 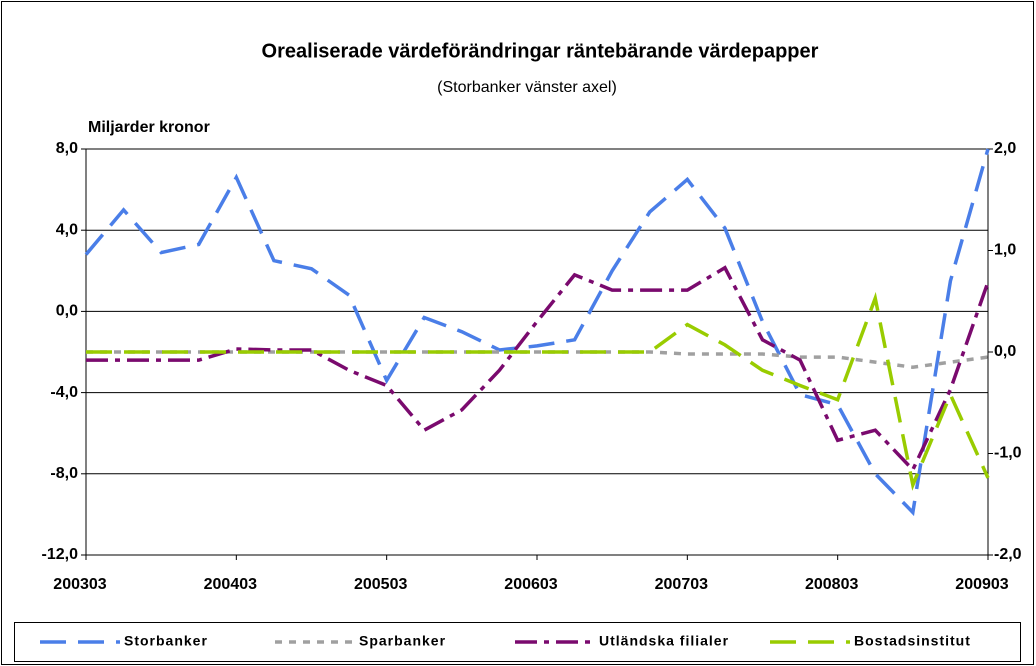 I want to click on y-tick-label: -8,0, so click(x=64, y=473).